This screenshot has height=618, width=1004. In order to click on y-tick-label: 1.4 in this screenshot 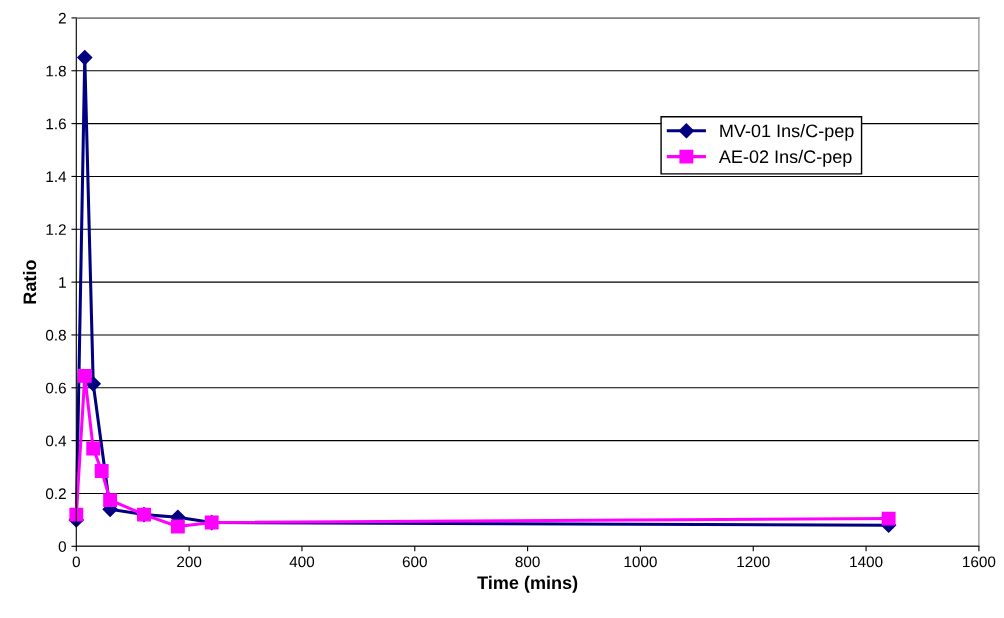, I will do `click(56, 176)`.